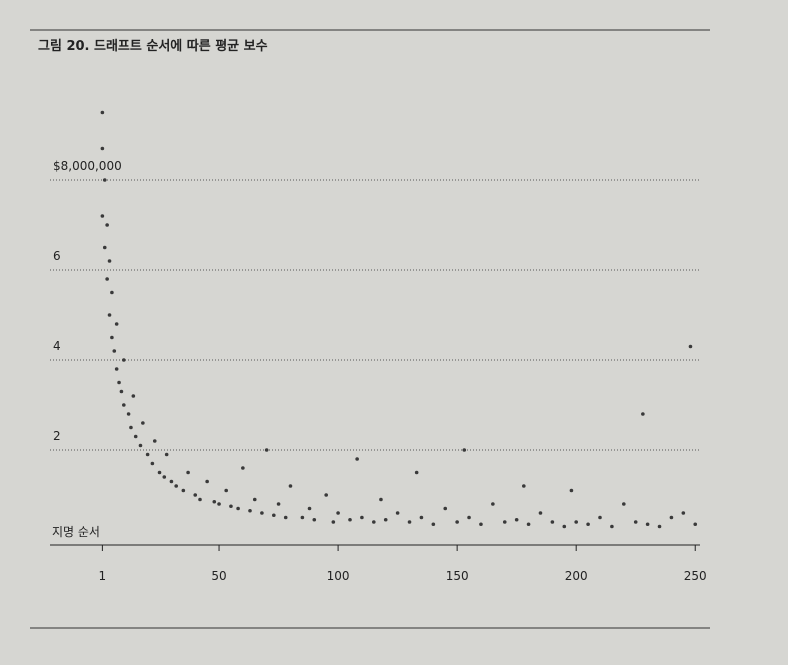 This screenshot has width=788, height=665. Describe the element at coordinates (153, 46) in the screenshot. I see `chart-title: 그림 20. 드래프트 순서에 따른 평균 보수` at that location.